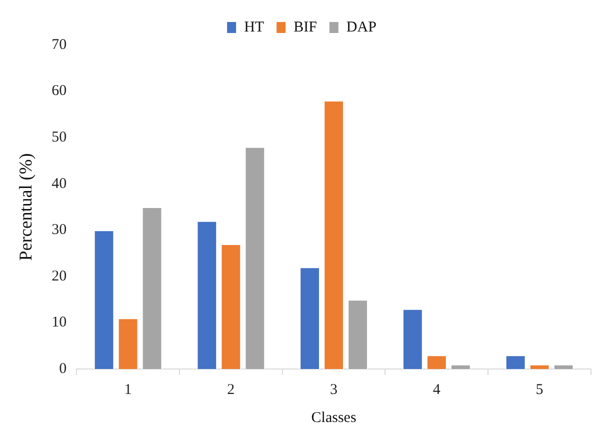  I want to click on x-tick-label: 4, so click(436, 390).